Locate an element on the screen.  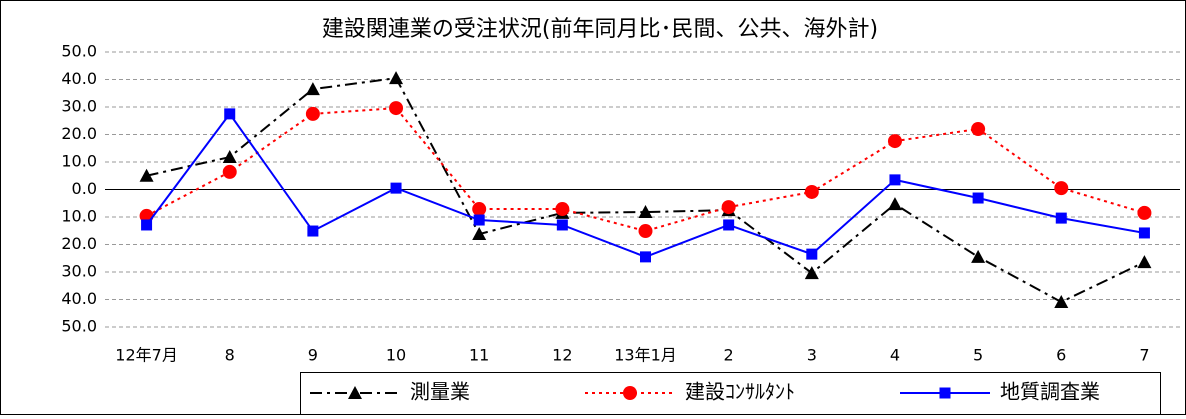
legend-box is located at coordinates (730, 393).